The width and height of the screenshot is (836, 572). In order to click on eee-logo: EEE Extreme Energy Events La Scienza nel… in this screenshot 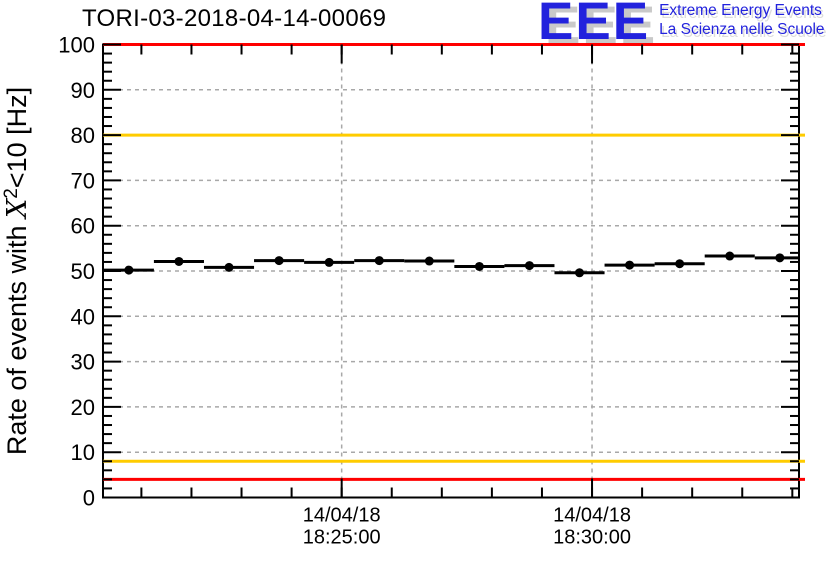, I will do `click(681, 25)`.